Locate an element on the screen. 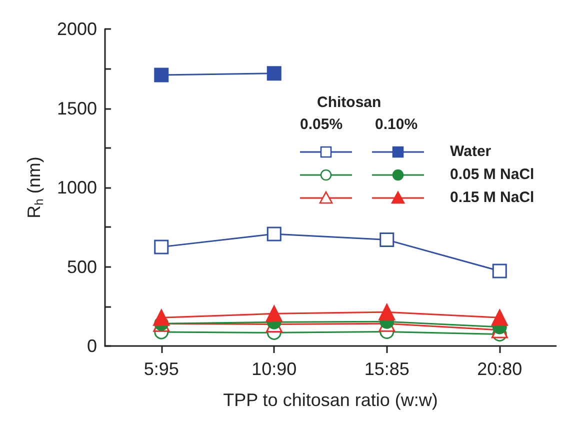  x-tick-label: 5:95 is located at coordinates (161, 369).